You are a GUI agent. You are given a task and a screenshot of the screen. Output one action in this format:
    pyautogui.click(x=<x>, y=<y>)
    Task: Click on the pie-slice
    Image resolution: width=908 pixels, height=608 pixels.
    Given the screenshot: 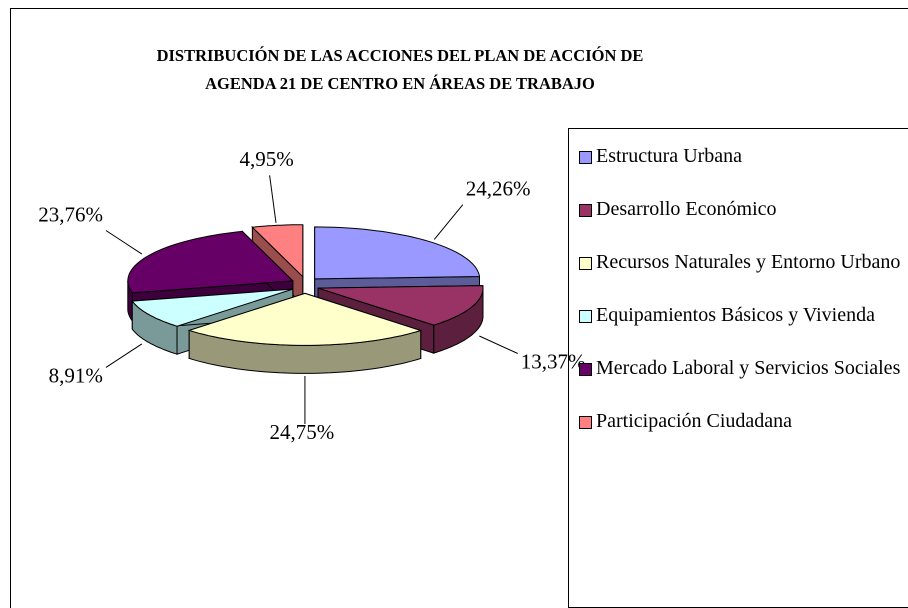 What is the action you would take?
    pyautogui.click(x=305, y=333)
    